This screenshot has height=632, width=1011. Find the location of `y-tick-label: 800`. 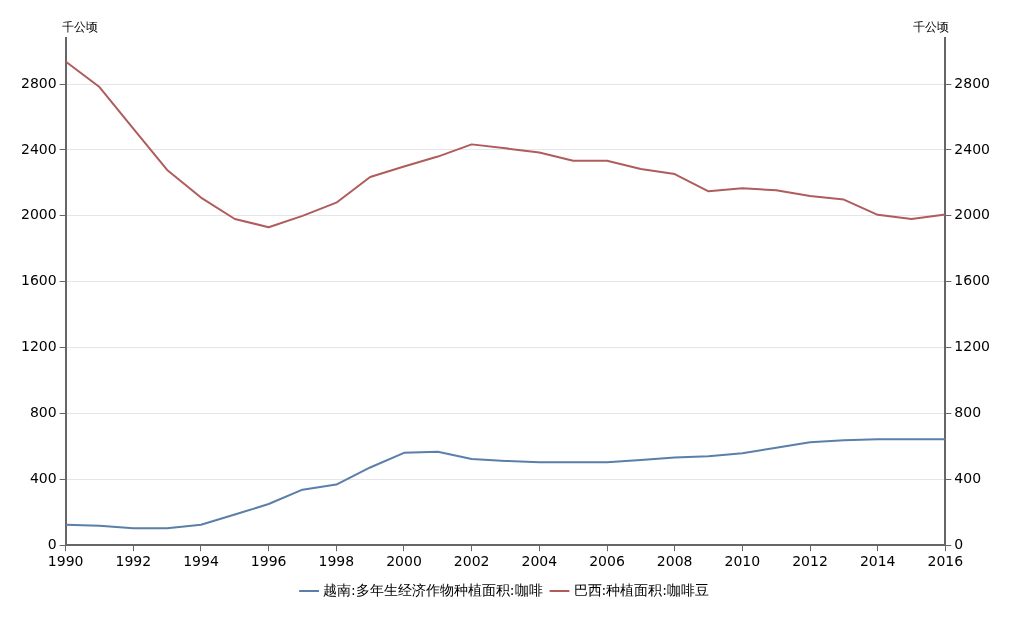

y-tick-label: 800 is located at coordinates (43, 412).